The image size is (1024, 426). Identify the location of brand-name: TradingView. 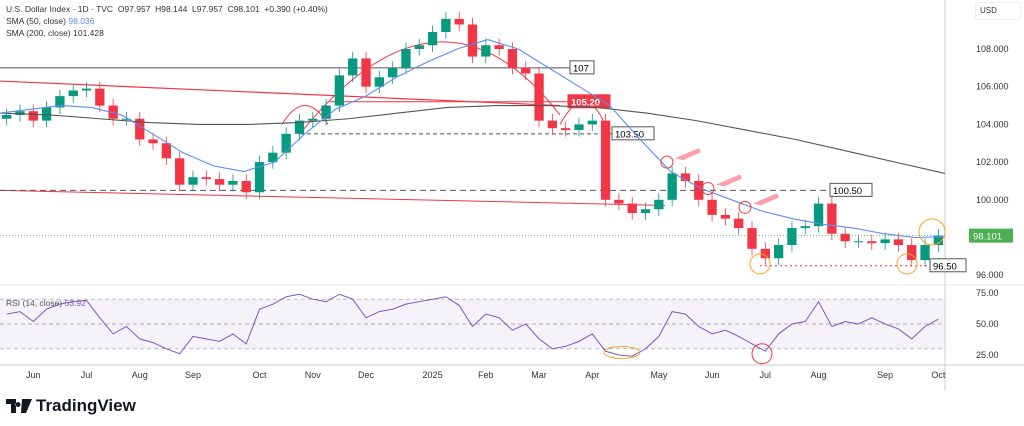
(86, 405).